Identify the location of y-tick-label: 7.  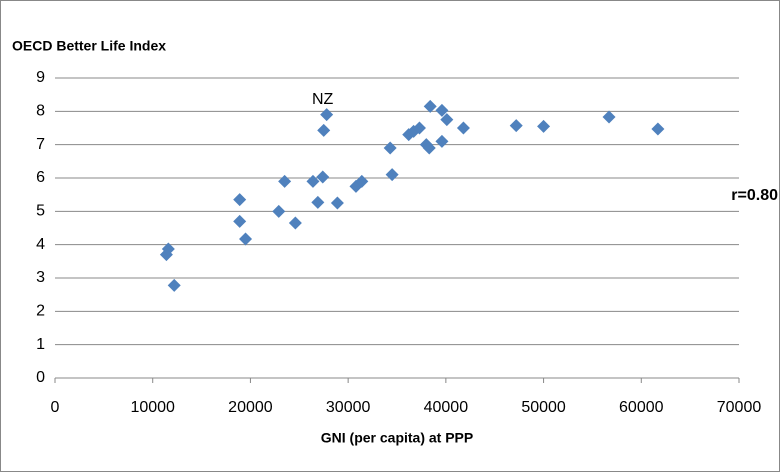
(40, 144).